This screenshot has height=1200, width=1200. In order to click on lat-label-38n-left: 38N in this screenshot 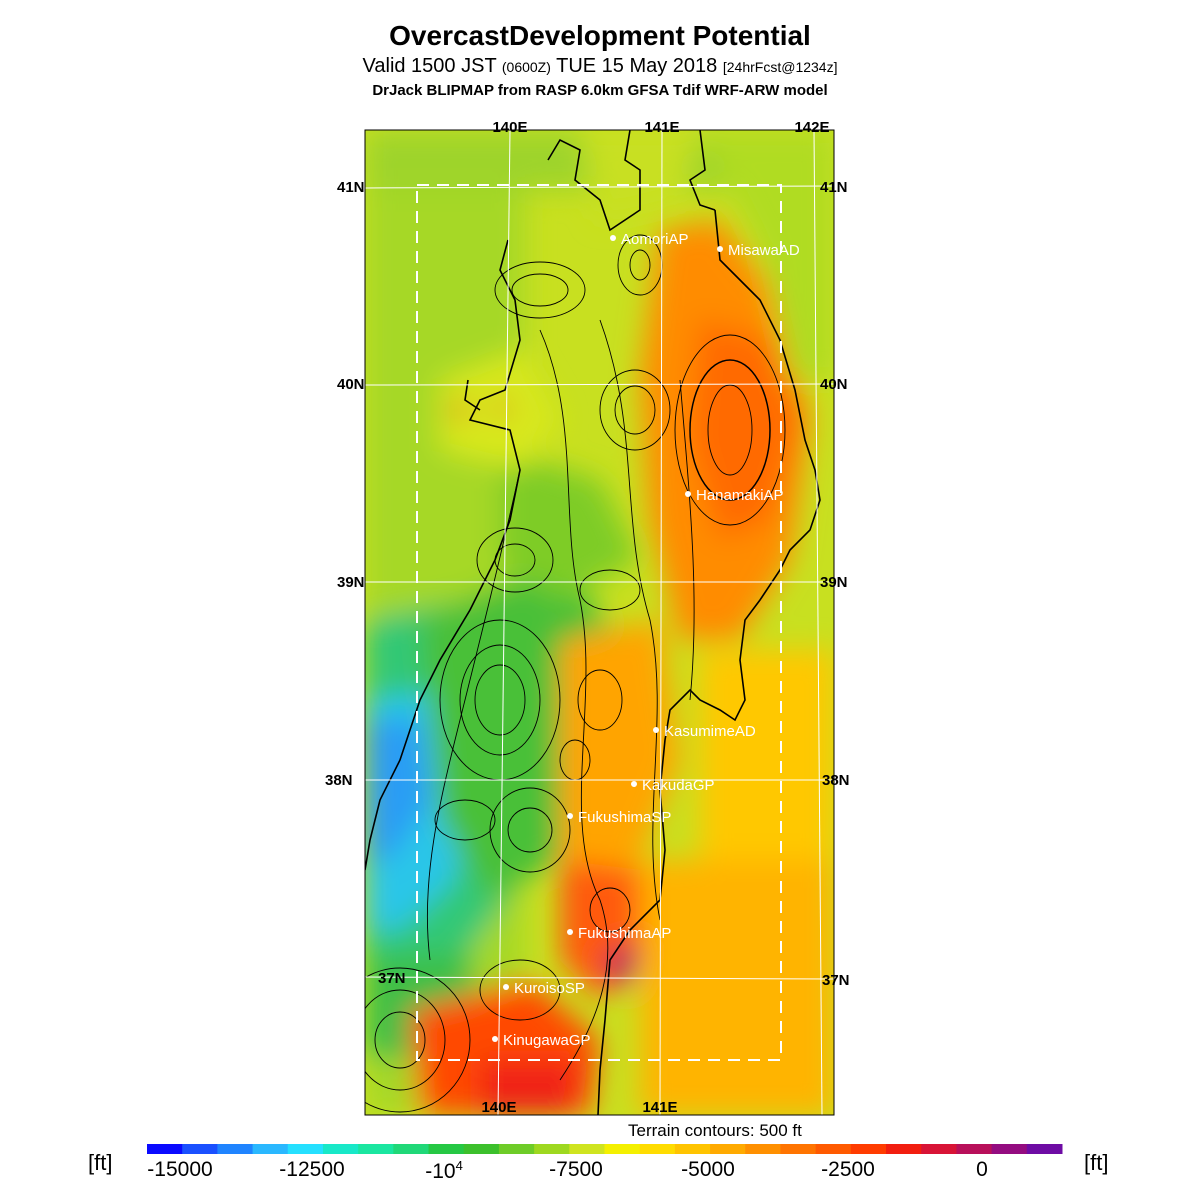, I will do `click(339, 780)`.